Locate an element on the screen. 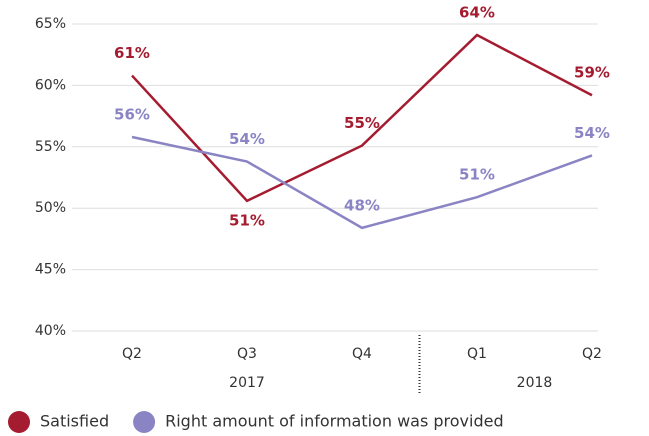 The image size is (649, 436). y-tick-label: 65% is located at coordinates (50, 24).